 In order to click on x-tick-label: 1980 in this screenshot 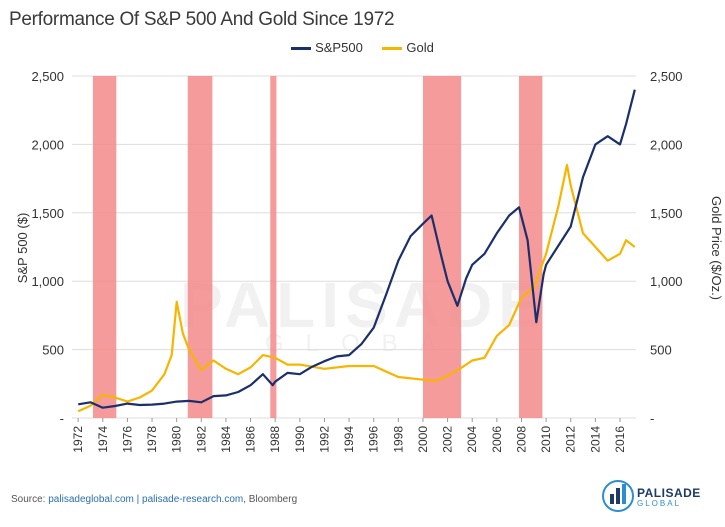, I will do `click(177, 439)`.